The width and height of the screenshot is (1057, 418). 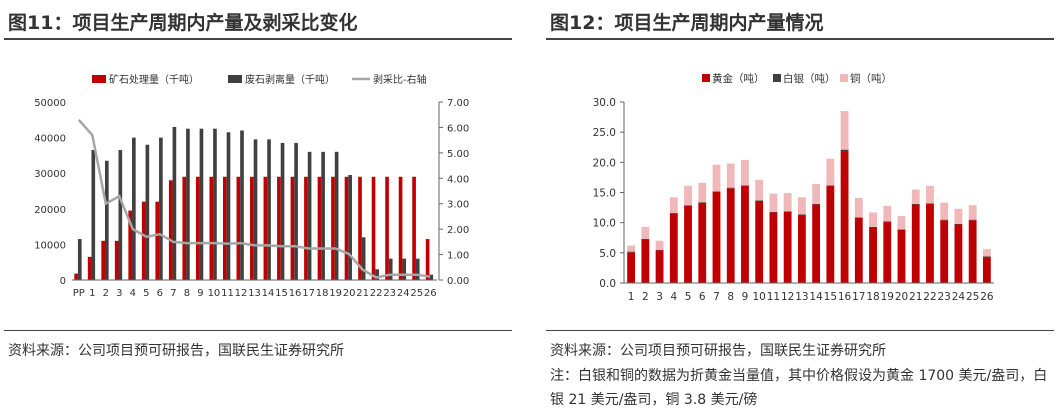 I want to click on right-figure-title: 图12：项目生产周期内产量情况, so click(x=687, y=23).